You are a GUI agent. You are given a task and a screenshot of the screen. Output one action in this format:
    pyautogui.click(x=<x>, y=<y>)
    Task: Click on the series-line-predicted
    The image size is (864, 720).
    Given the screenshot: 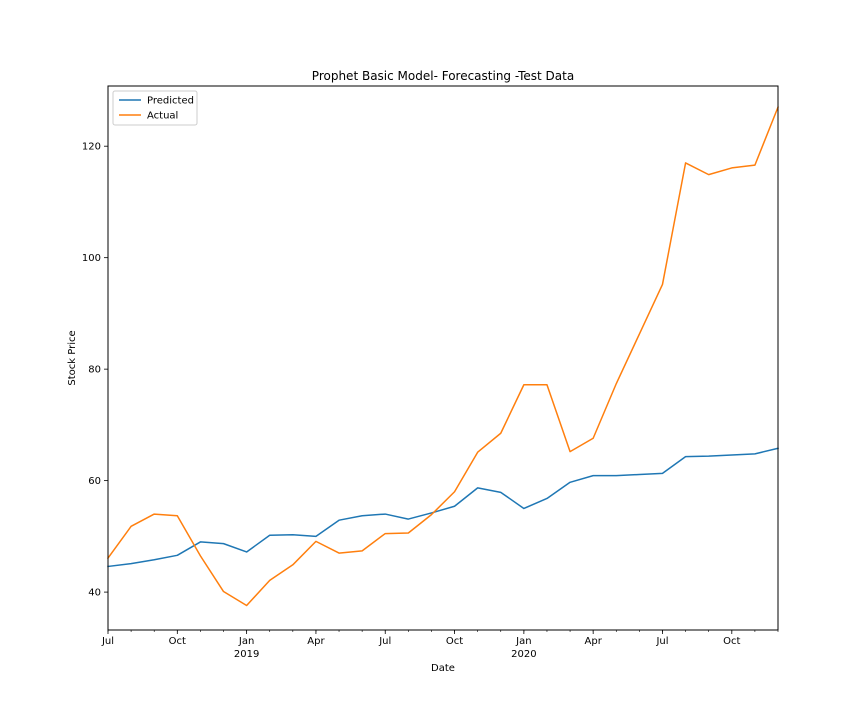 What is the action you would take?
    pyautogui.click(x=443, y=507)
    